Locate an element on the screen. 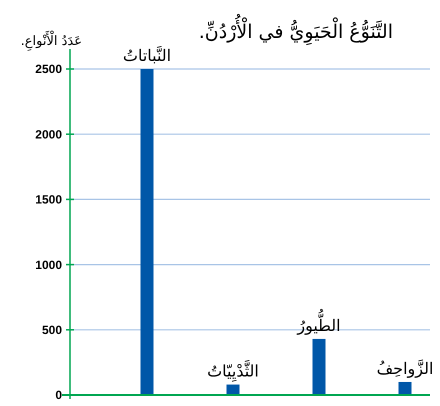  y-tick-label: 1500 is located at coordinates (48, 199).